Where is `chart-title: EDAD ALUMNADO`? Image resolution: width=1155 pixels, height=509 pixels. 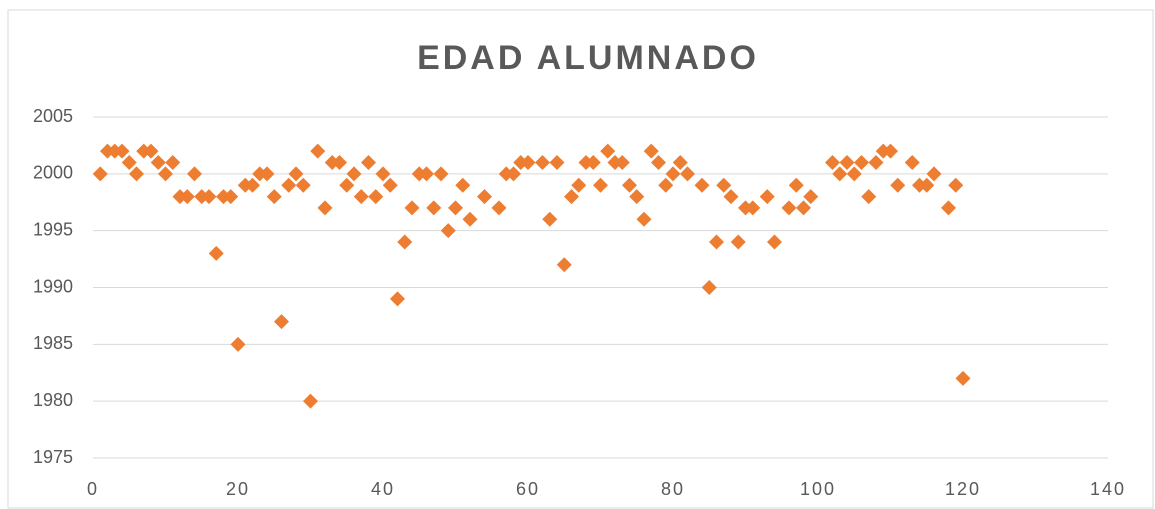
chart-title: EDAD ALUMNADO is located at coordinates (588, 58).